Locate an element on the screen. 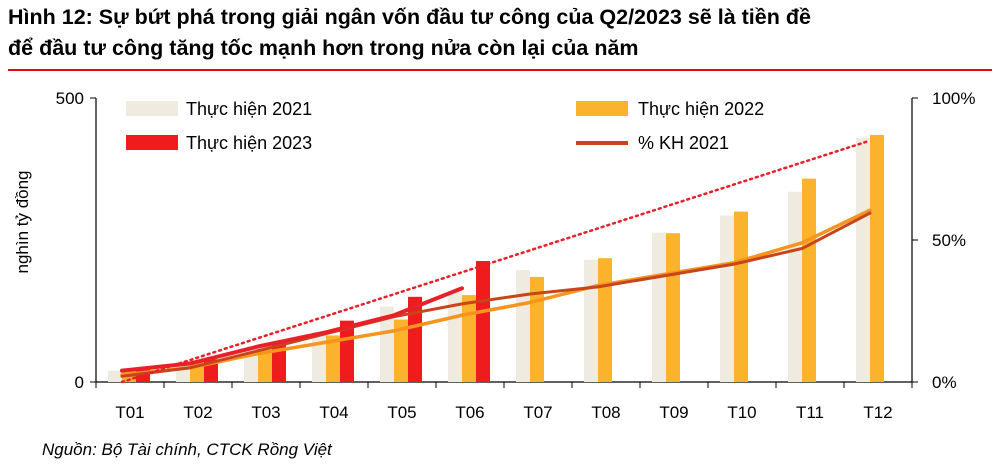  y2-tick-label: 100% is located at coordinates (953, 98).